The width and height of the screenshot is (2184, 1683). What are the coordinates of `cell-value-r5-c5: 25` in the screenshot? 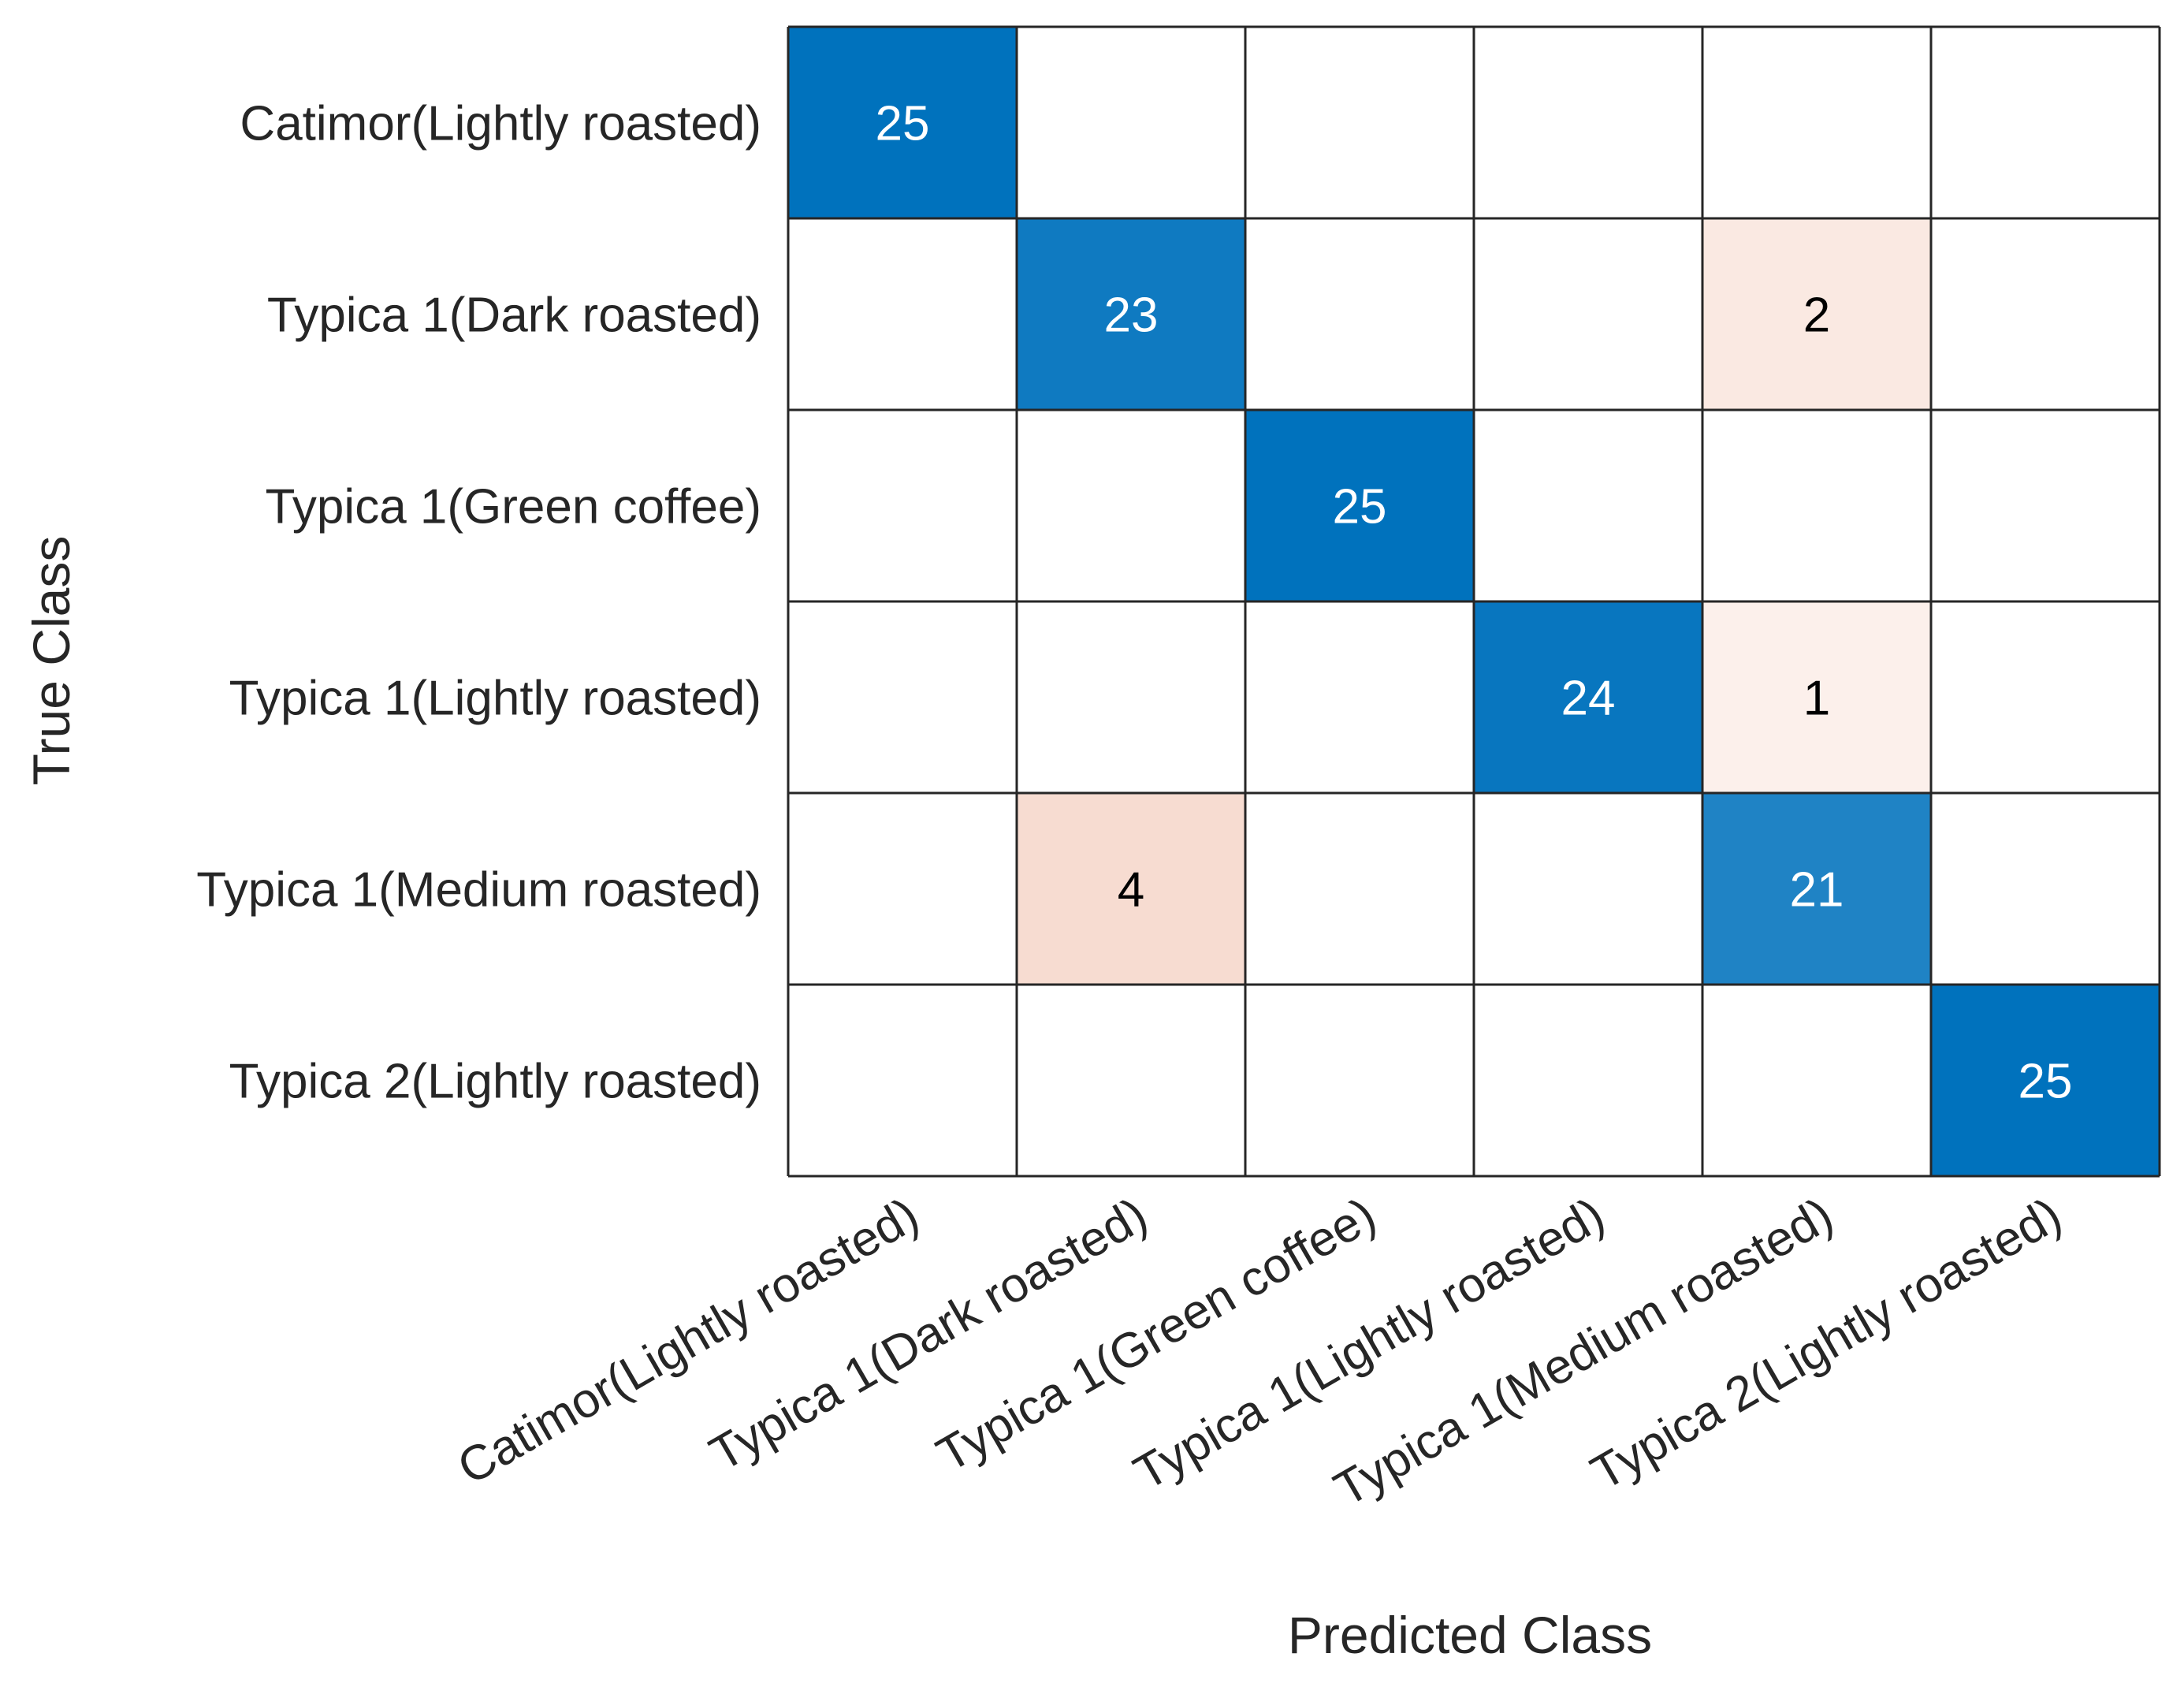 It's located at (2045, 1082).